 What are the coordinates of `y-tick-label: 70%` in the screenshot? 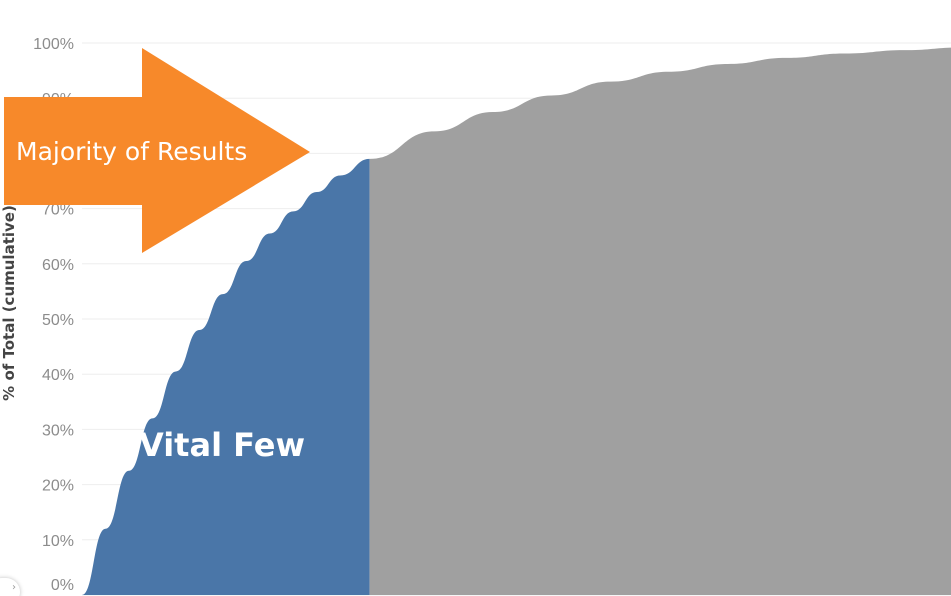 It's located at (58, 210).